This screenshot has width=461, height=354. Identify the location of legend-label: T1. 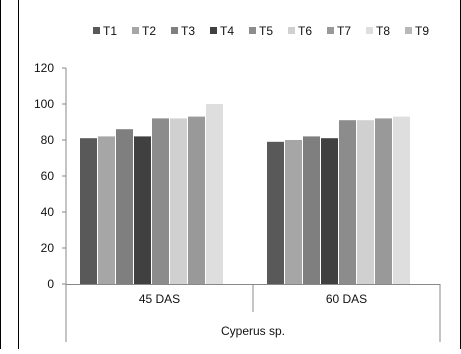
(110, 31).